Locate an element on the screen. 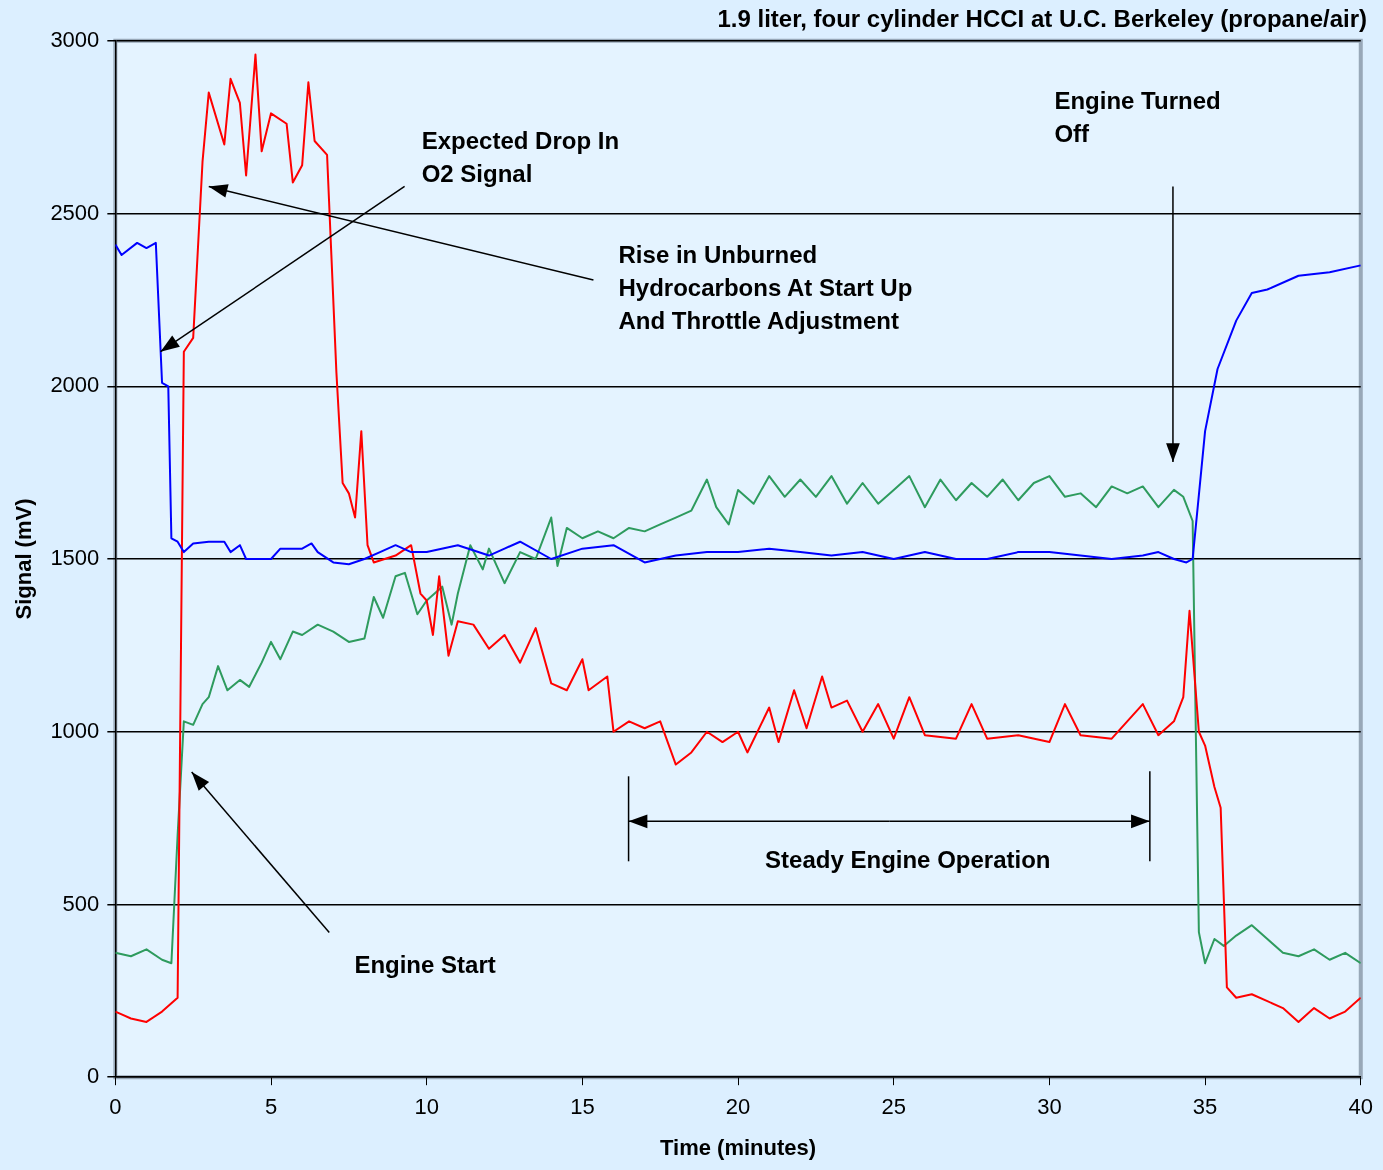 Image resolution: width=1383 pixels, height=1170 pixels. y-tick-label: 3000 is located at coordinates (75, 39).